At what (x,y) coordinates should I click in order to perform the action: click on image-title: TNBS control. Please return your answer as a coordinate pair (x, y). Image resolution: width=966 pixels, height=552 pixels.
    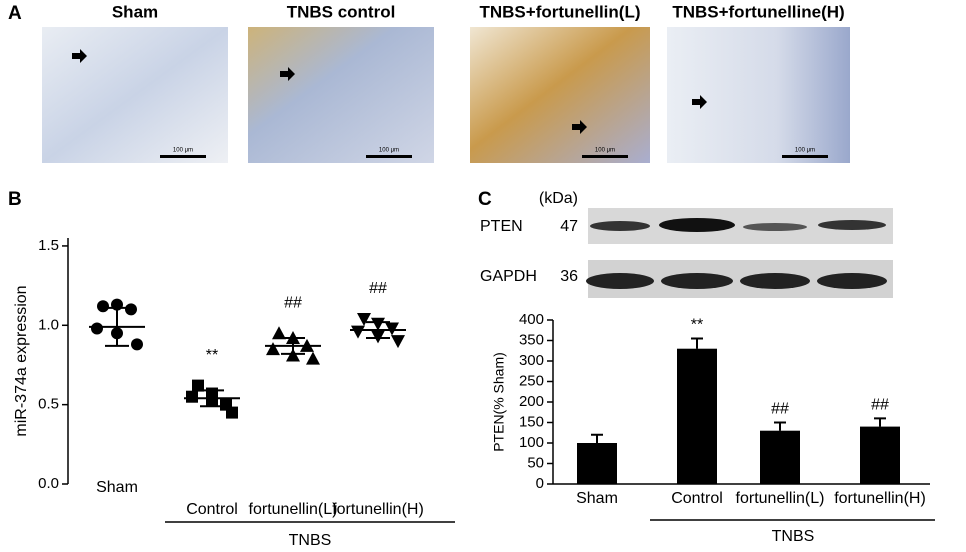
    Looking at the image, I should click on (341, 11).